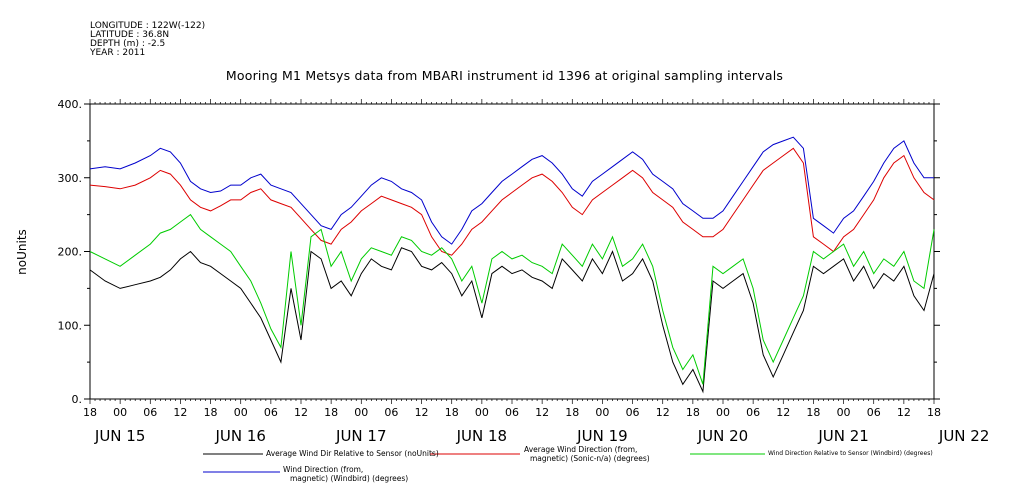 The height and width of the screenshot is (504, 1009). What do you see at coordinates (118, 53) in the screenshot?
I see `year-label: YEAR : 2011` at bounding box center [118, 53].